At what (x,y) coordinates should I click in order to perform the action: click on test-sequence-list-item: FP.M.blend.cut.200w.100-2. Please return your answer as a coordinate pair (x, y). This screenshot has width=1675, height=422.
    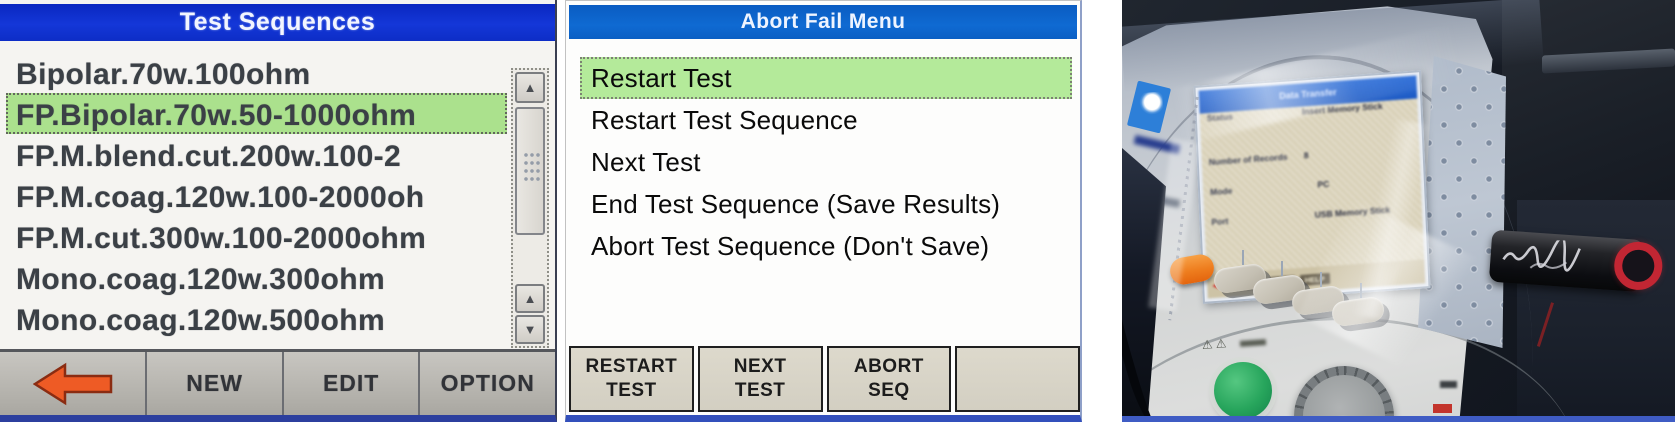
    Looking at the image, I should click on (256, 154).